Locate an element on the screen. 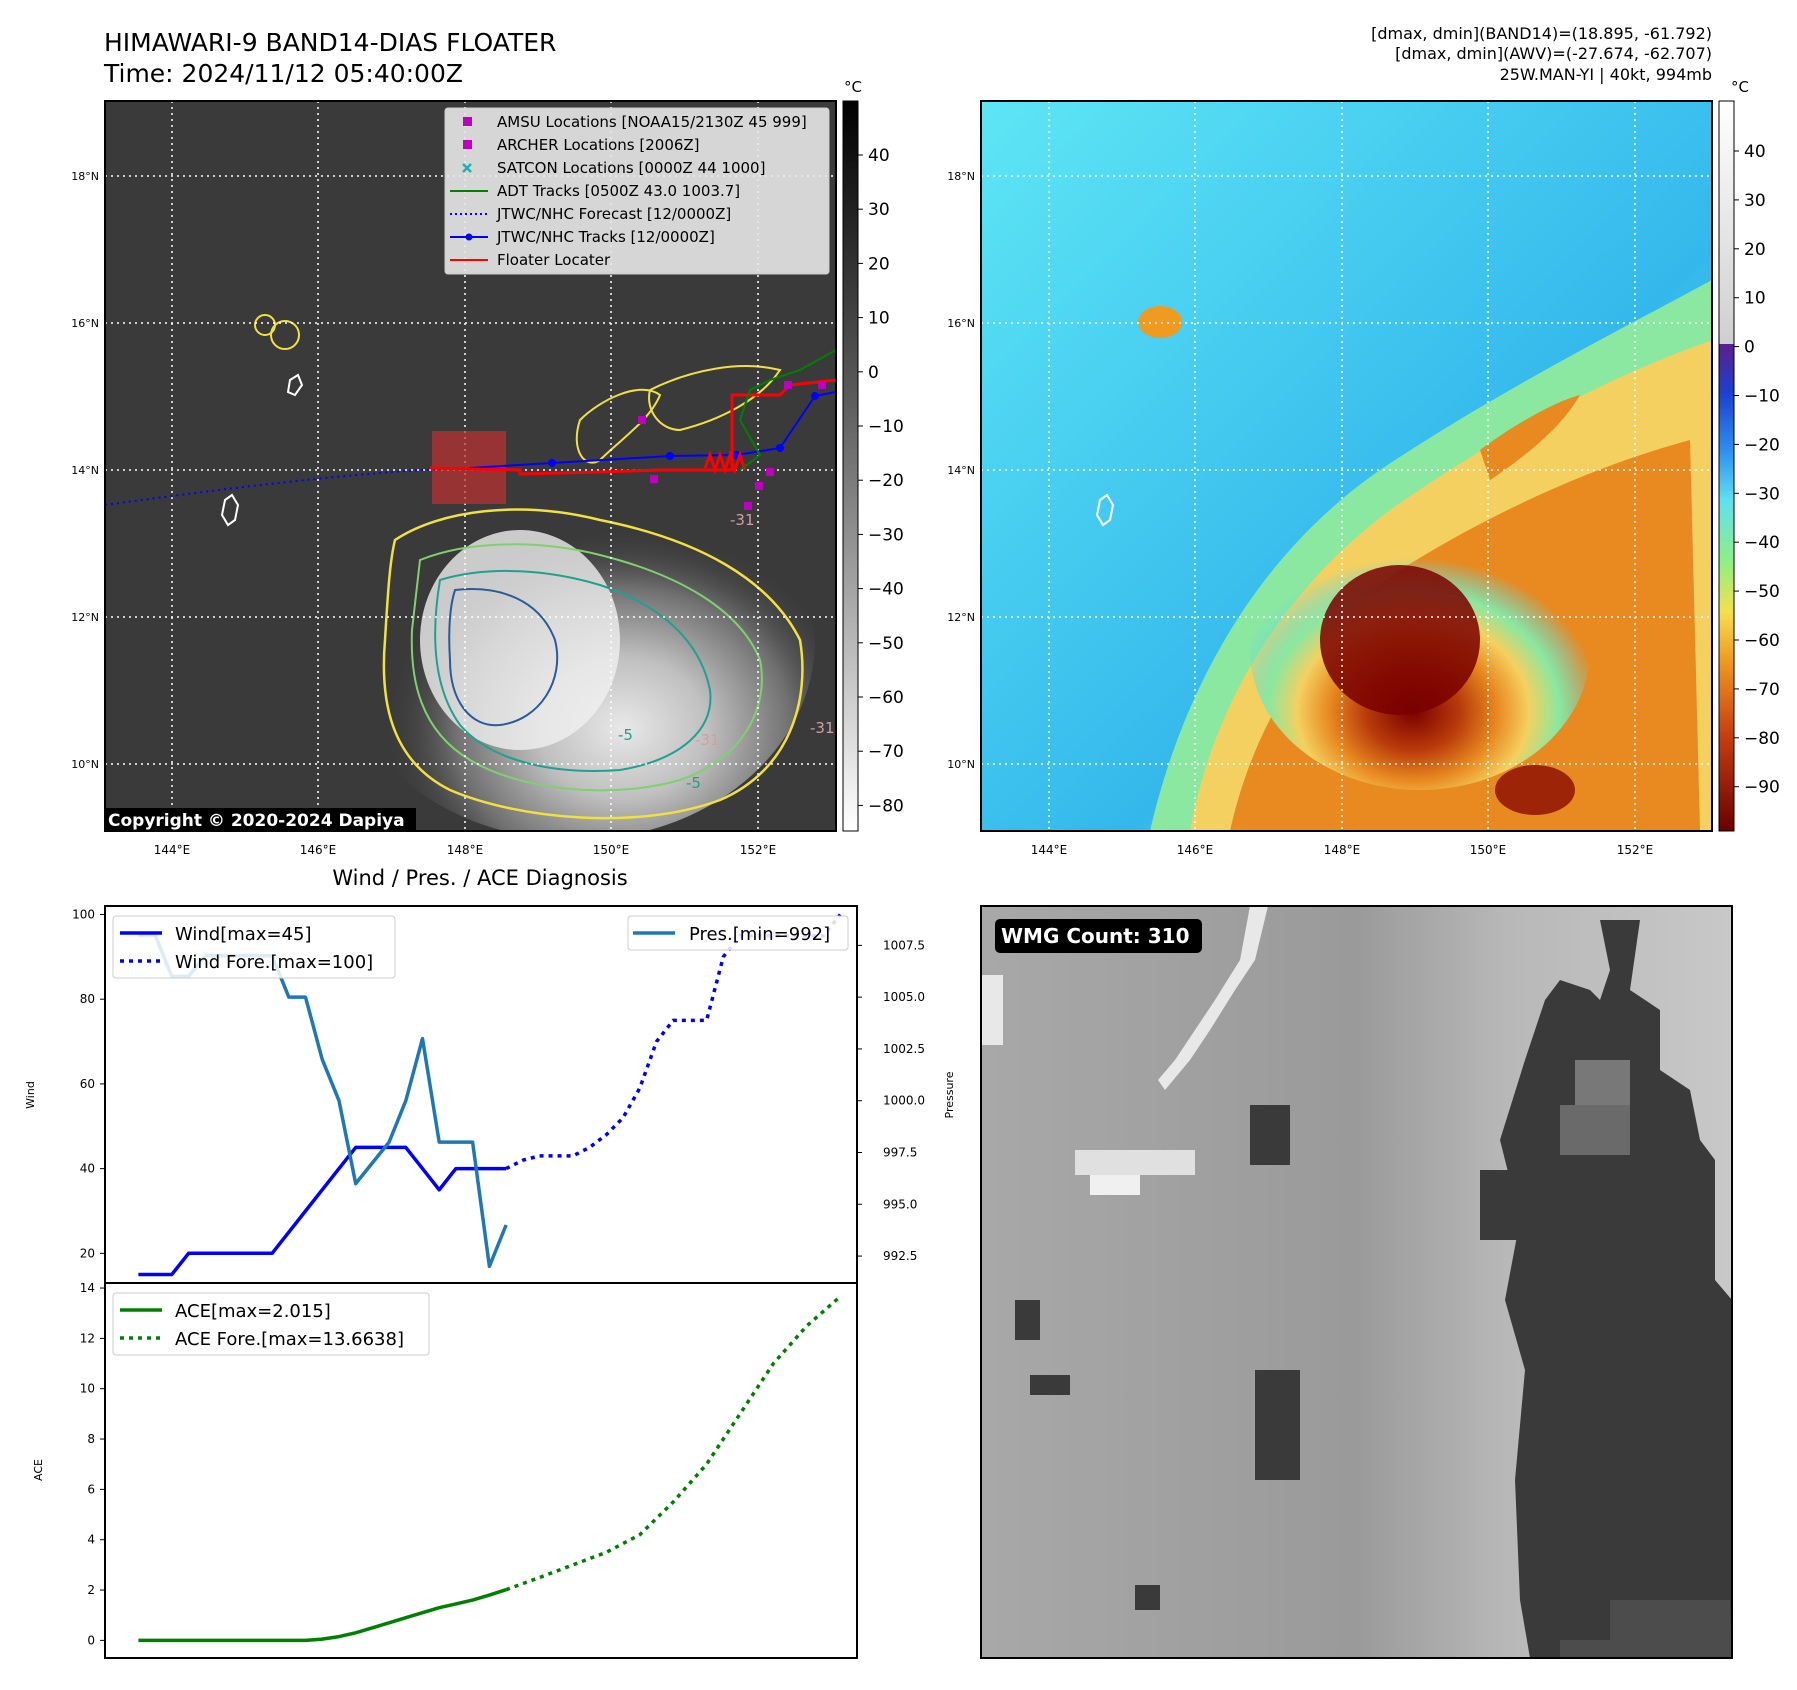  colorbar-tick-label: 20 is located at coordinates (879, 264).